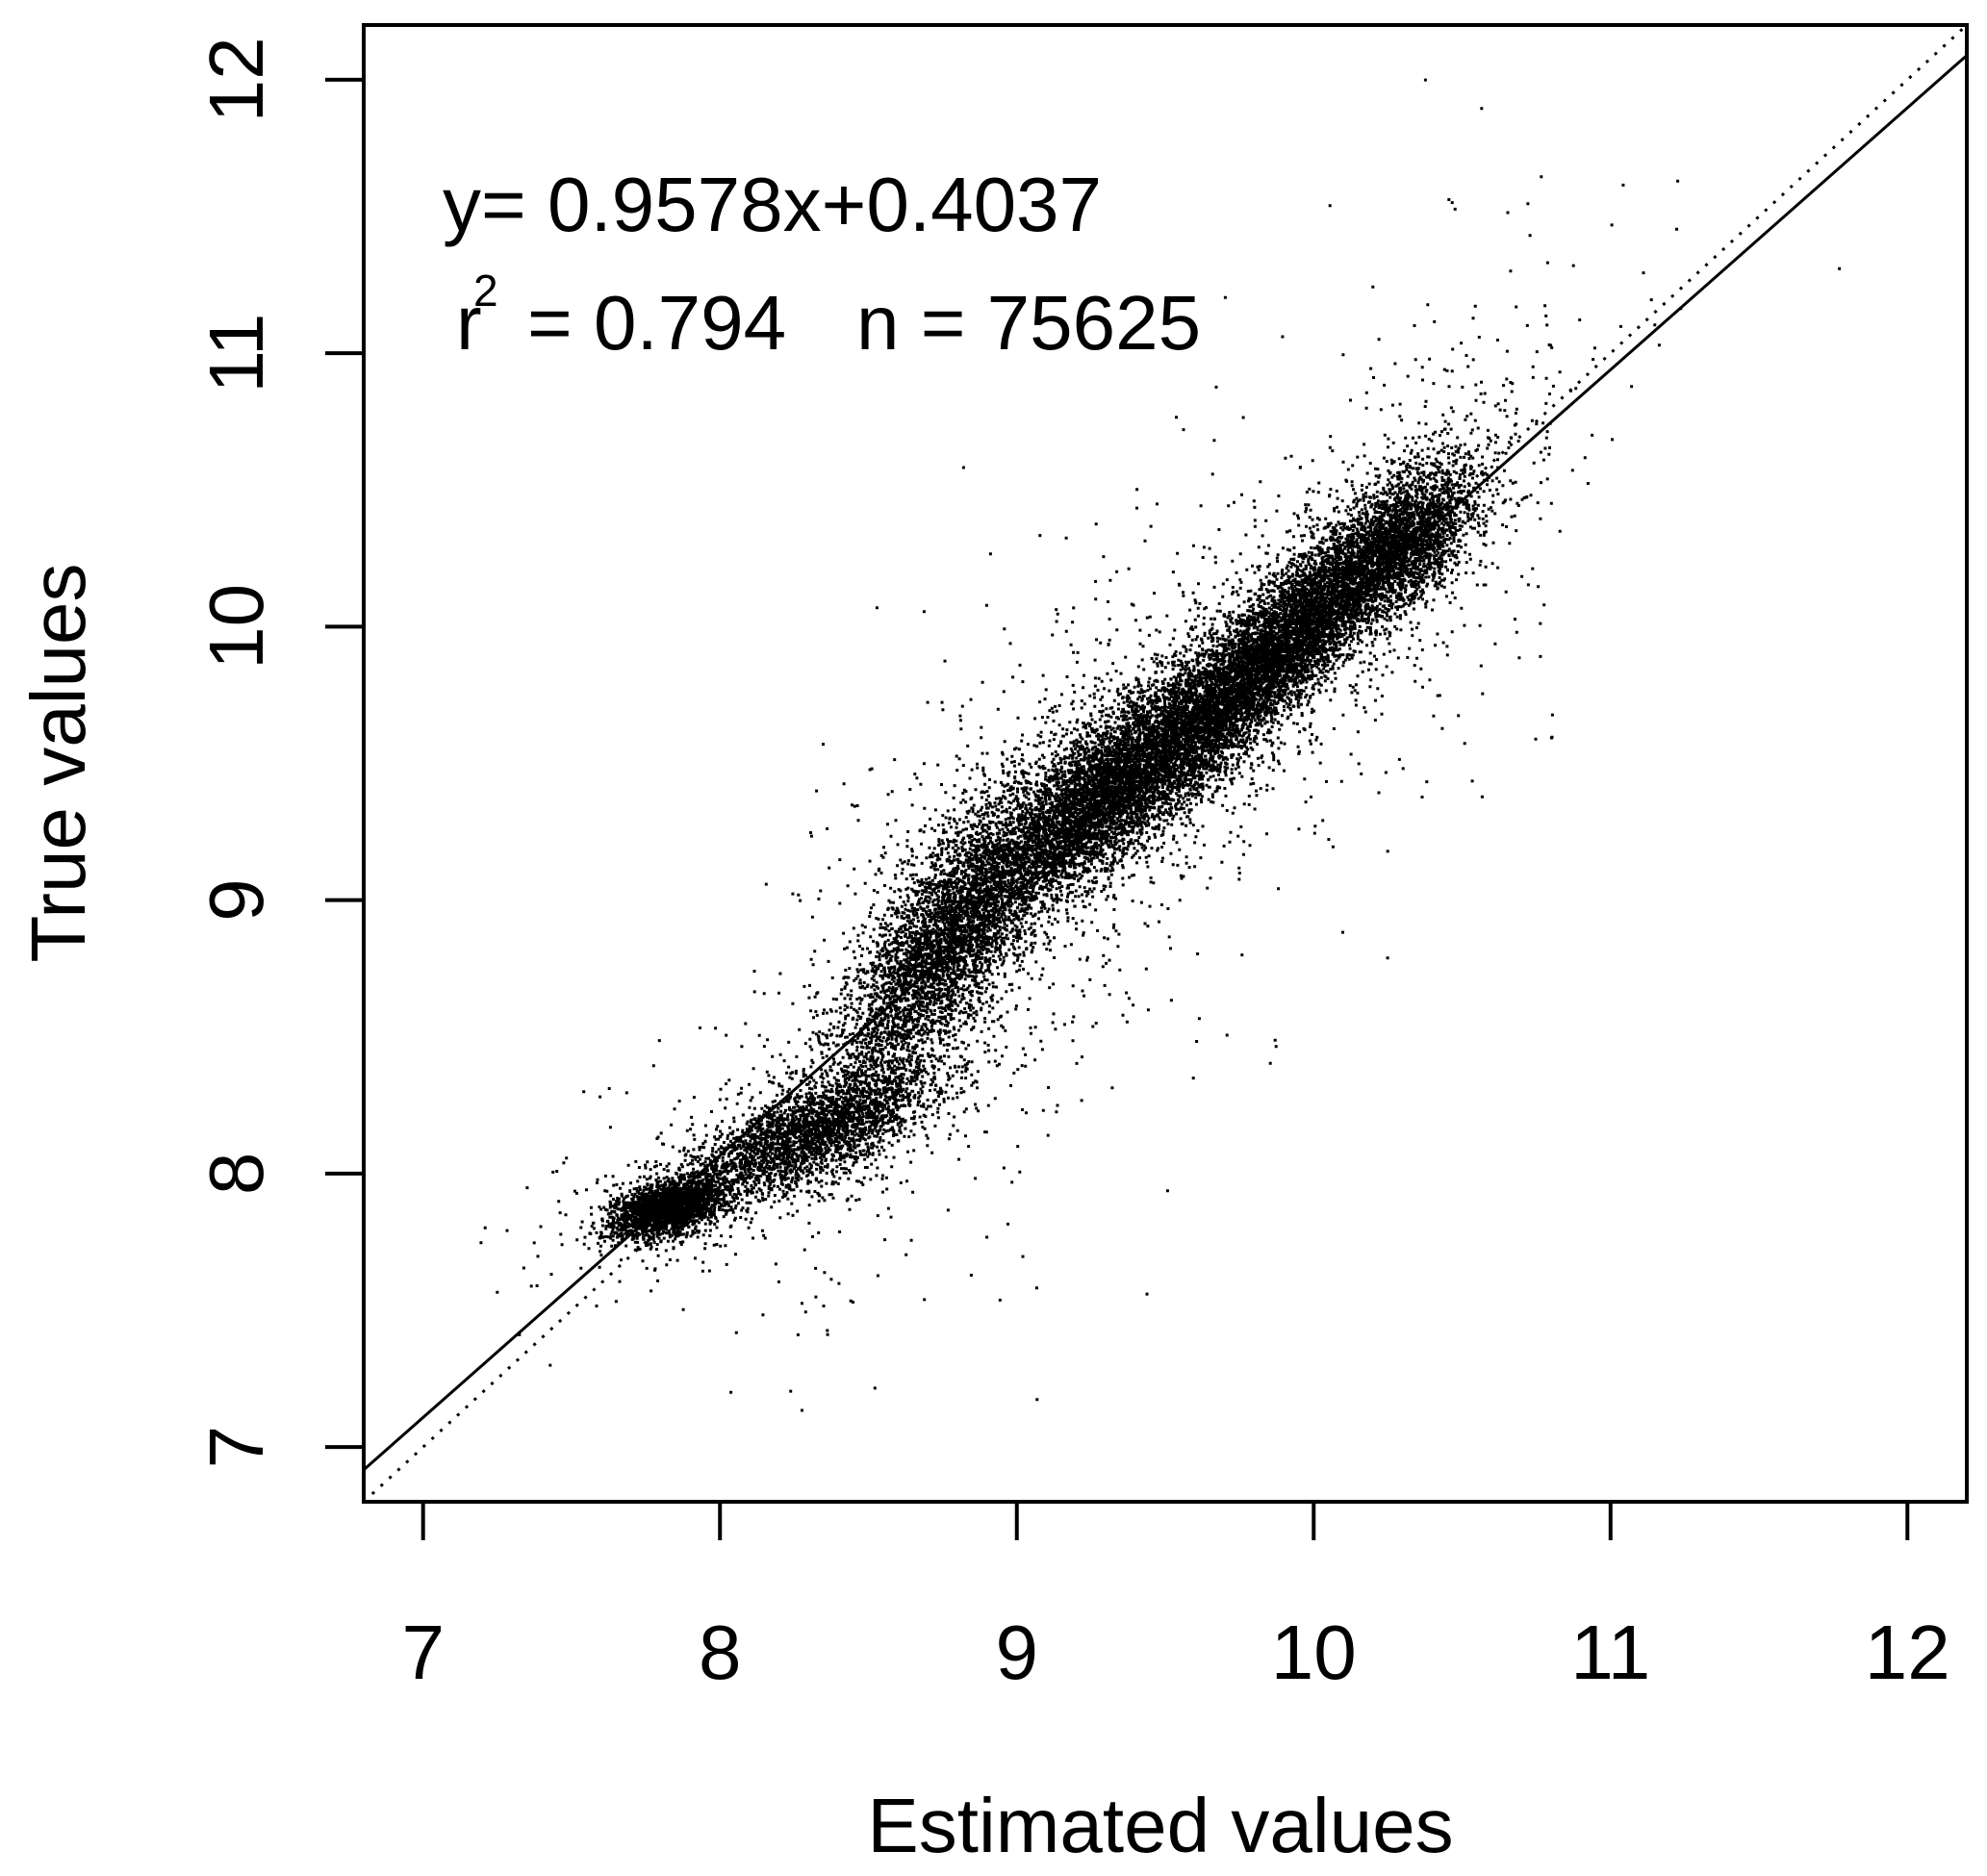 This screenshot has width=1987, height=1876. Describe the element at coordinates (656, 323) in the screenshot. I see `r-squared-value: = 0.794` at that location.